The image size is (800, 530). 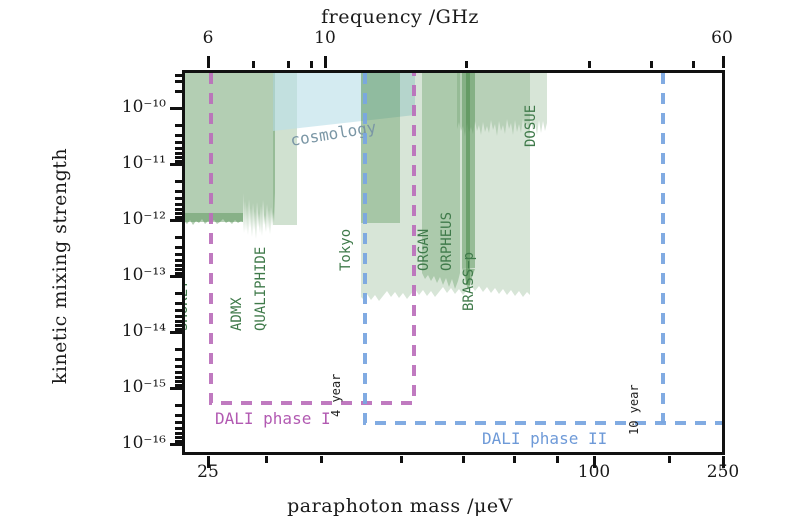 What do you see at coordinates (143, 275) in the screenshot?
I see `y-tick-label-1e-13: 10⁻¹³` at bounding box center [143, 275].